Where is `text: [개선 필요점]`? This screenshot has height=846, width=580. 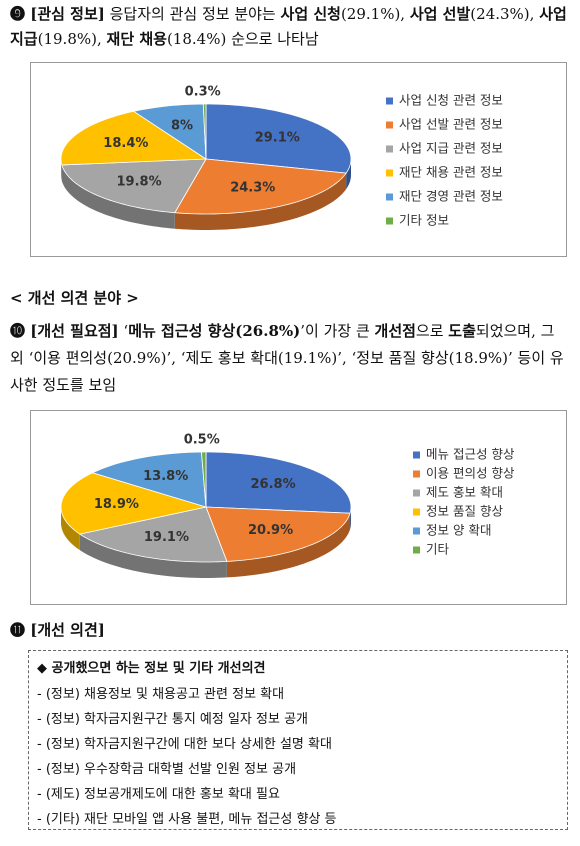 text: [개선 필요점] is located at coordinates (74, 331).